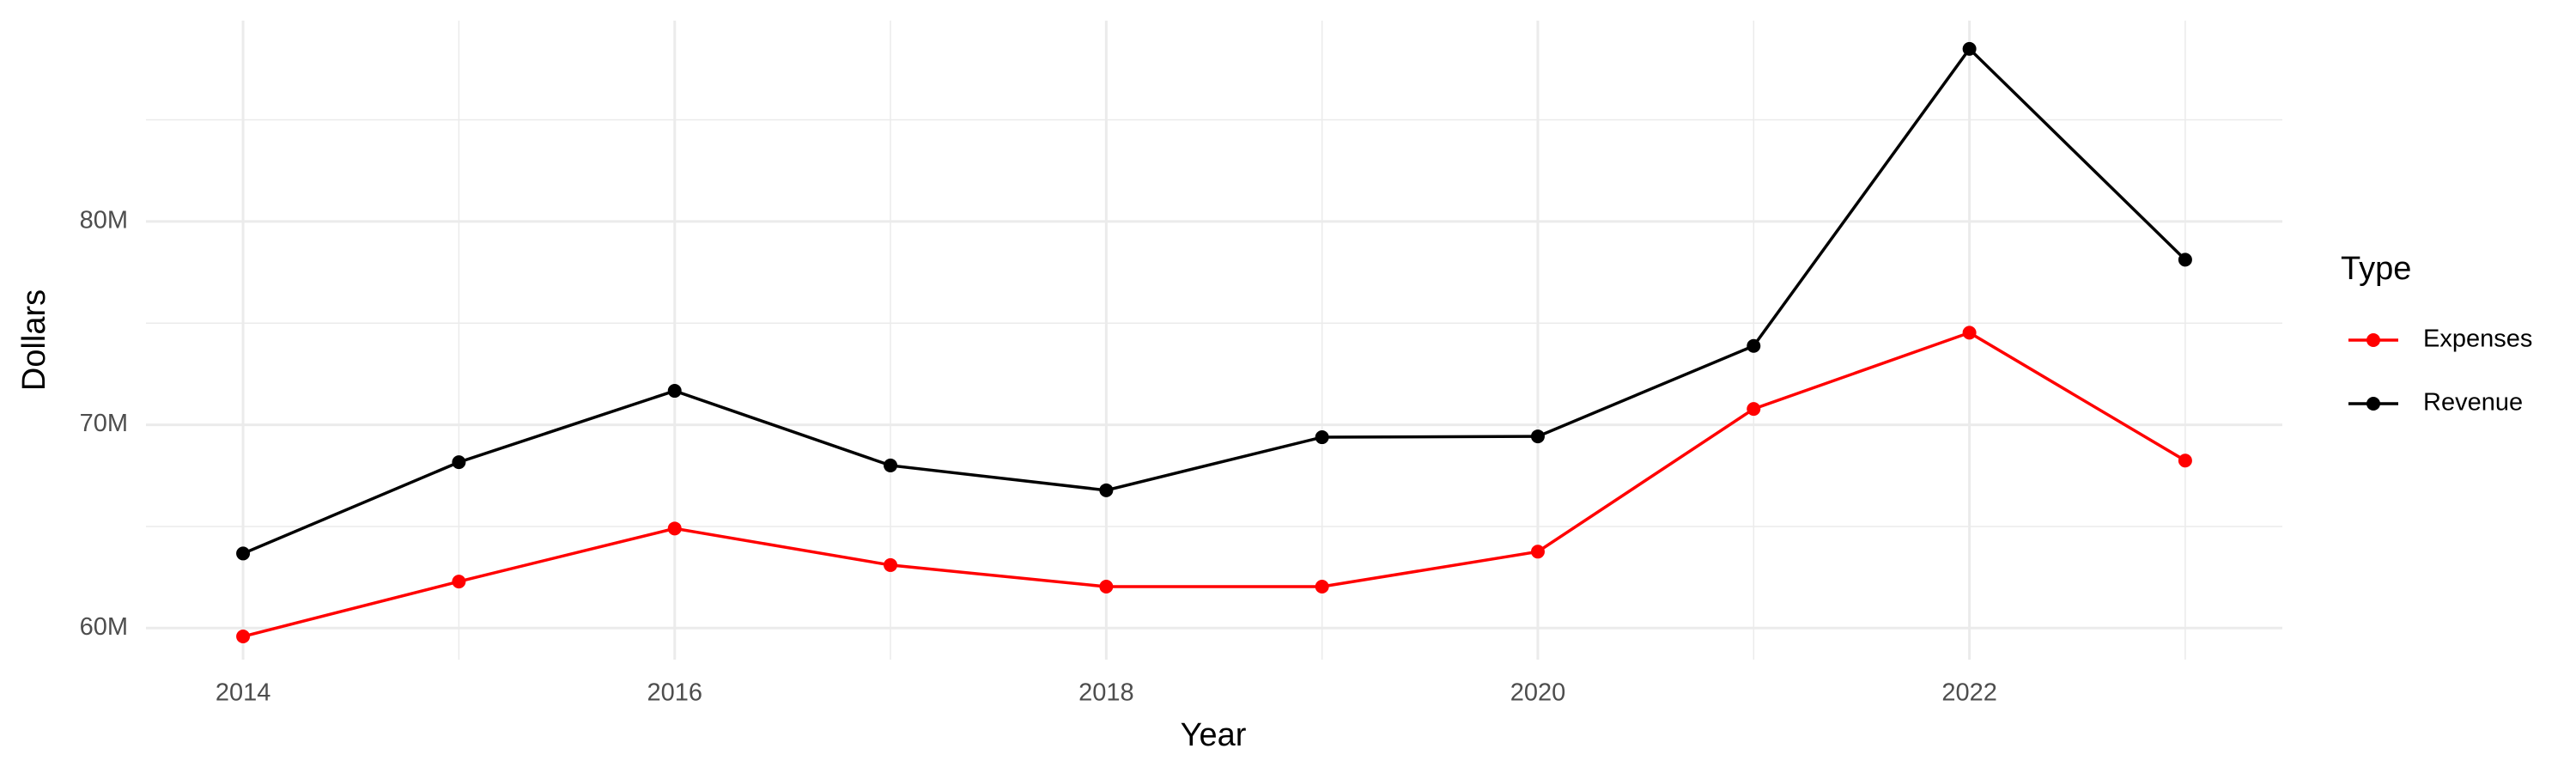  I want to click on y-tick-label: 80M, so click(104, 220).